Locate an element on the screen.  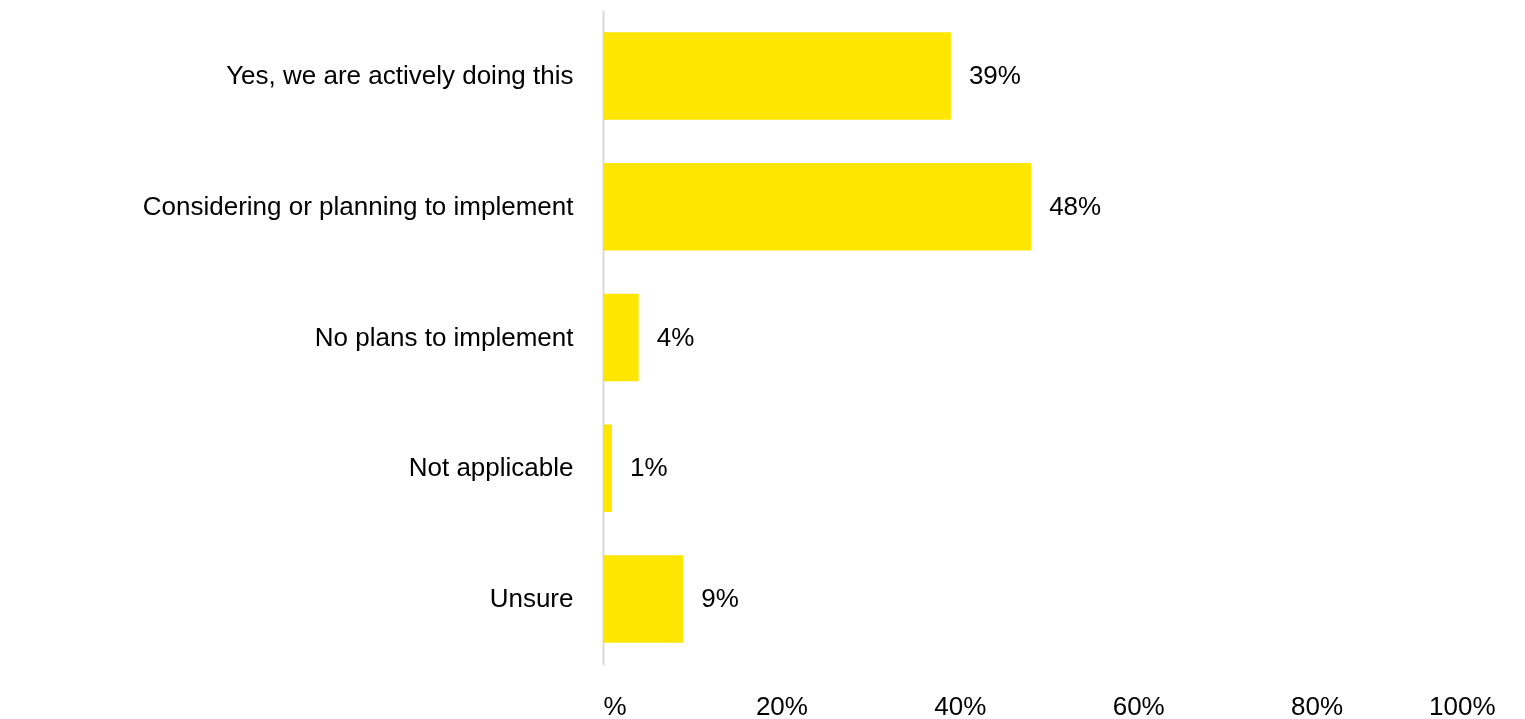
data-label: 48% is located at coordinates (1075, 205).